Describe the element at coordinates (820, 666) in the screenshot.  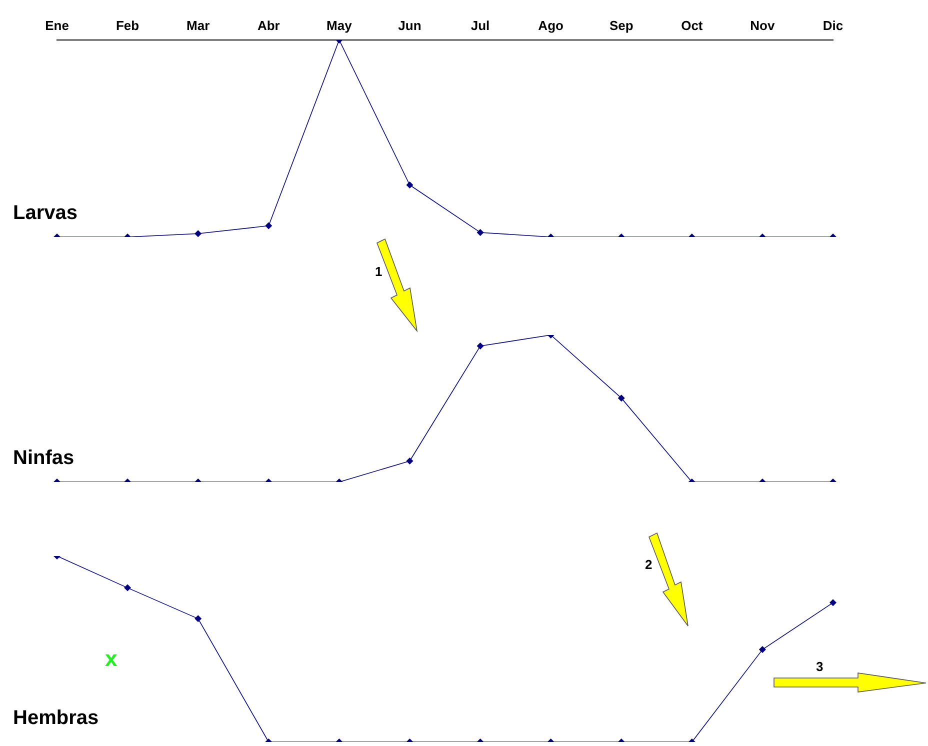
I see `annotation: 3` at that location.